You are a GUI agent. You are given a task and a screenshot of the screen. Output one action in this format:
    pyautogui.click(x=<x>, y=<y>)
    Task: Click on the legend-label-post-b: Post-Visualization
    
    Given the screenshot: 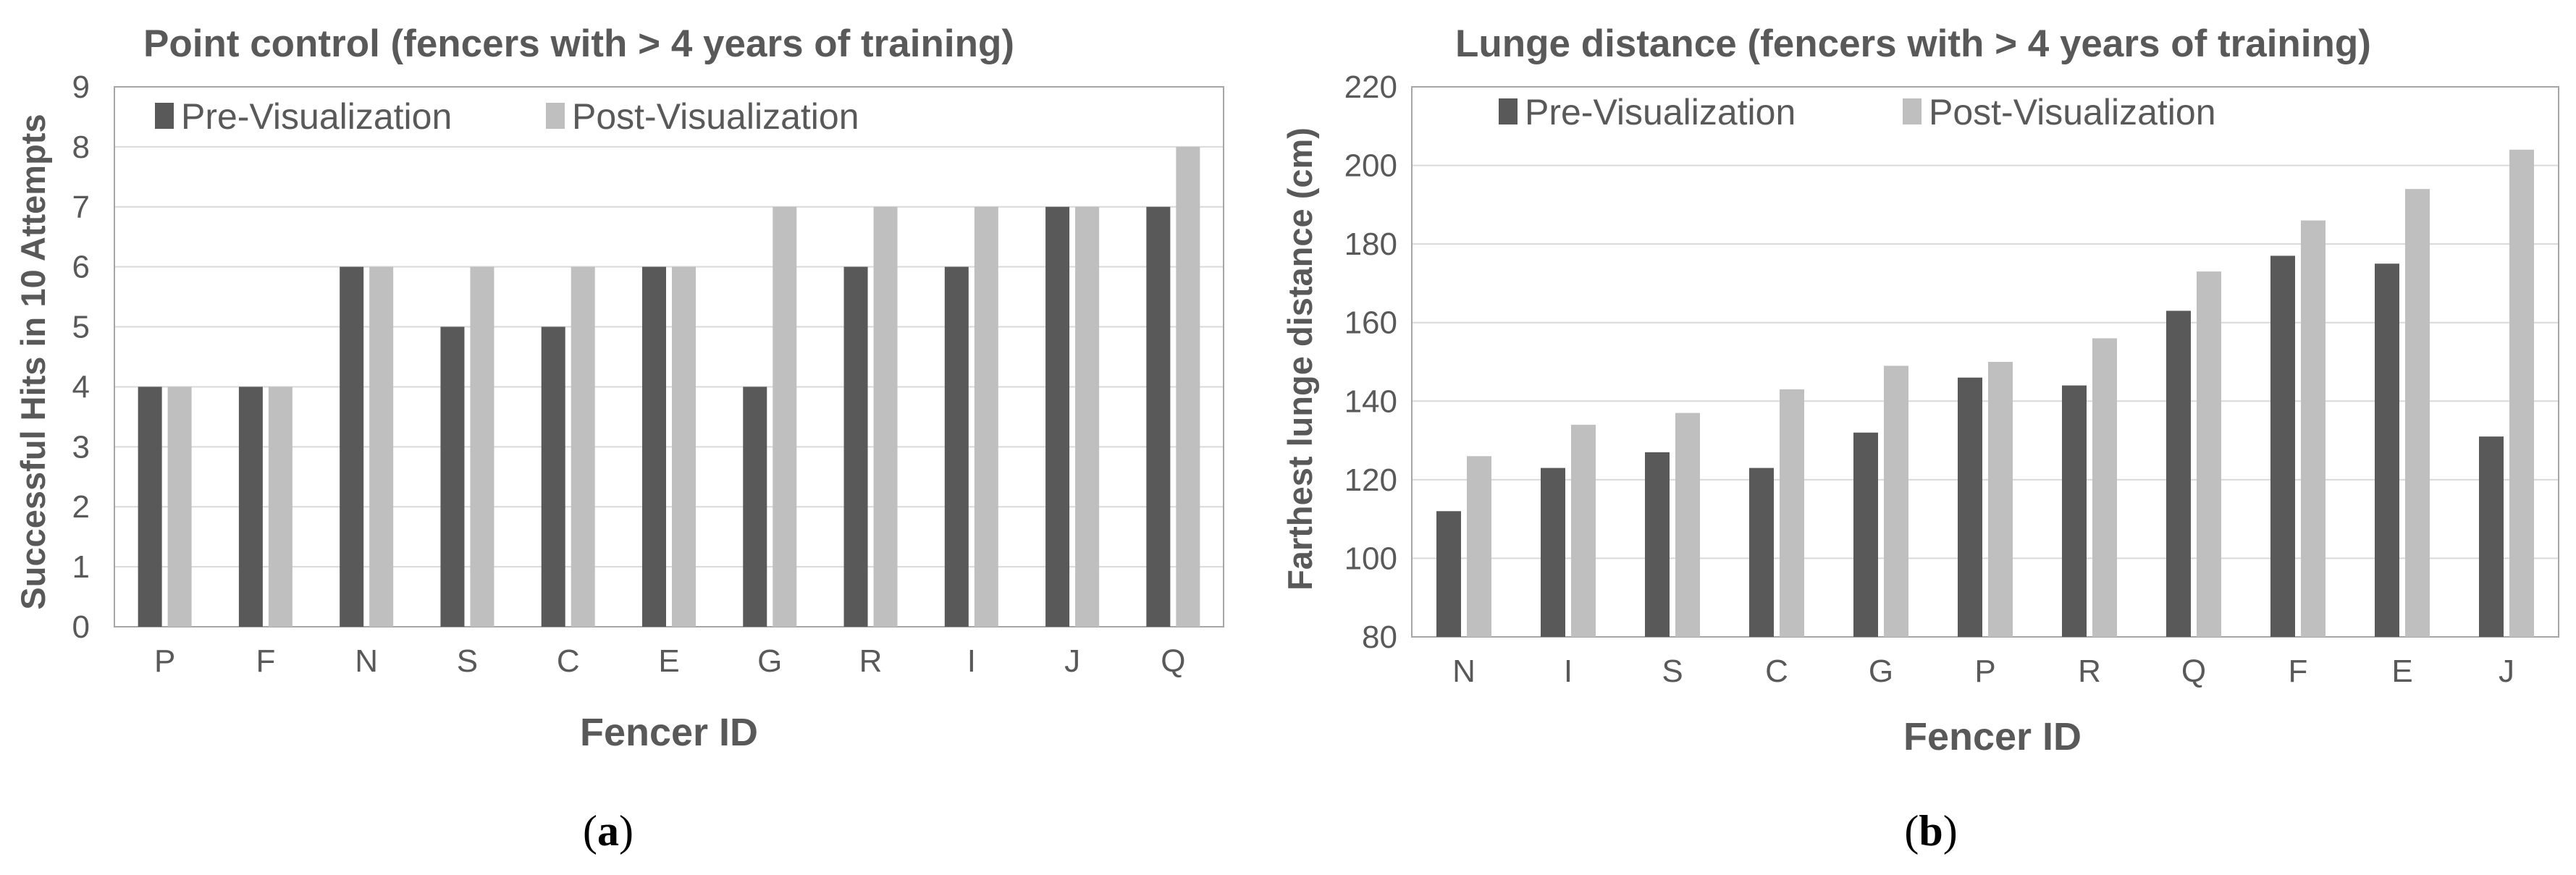 What is the action you would take?
    pyautogui.click(x=2072, y=112)
    